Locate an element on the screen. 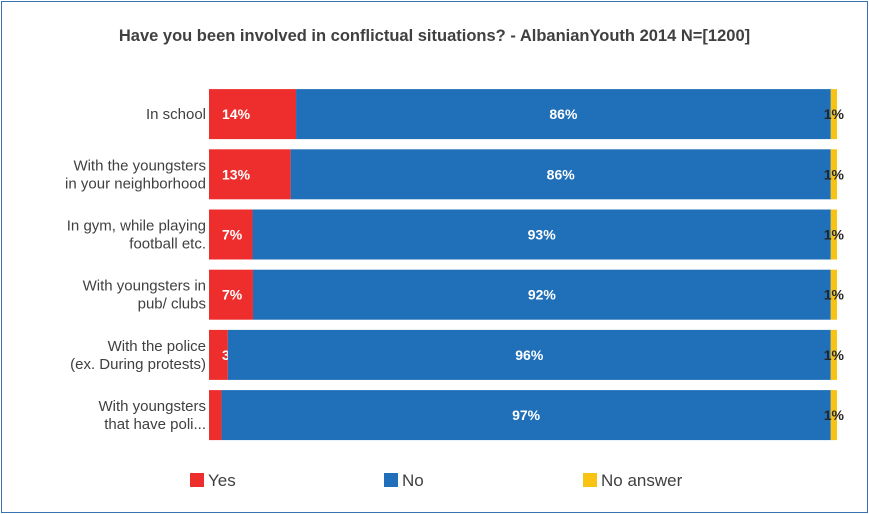  data-label: 14% is located at coordinates (236, 114).